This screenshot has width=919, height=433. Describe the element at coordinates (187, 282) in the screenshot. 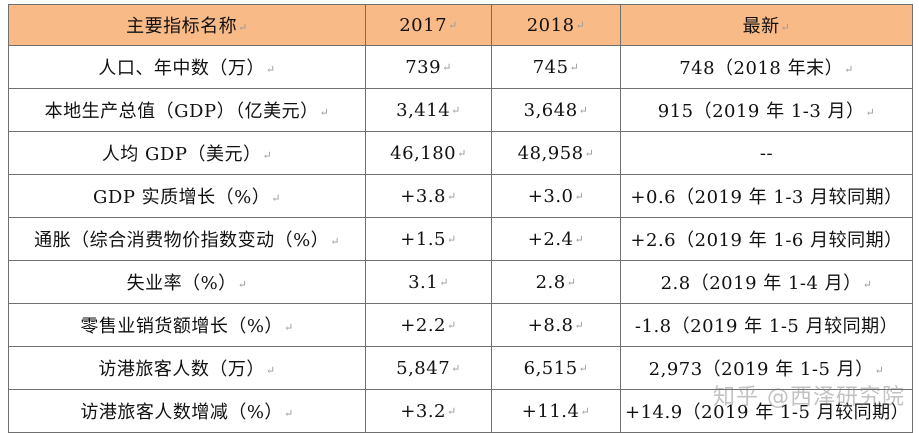

I see `indicator-name-cell: 失业率（%）↵` at that location.